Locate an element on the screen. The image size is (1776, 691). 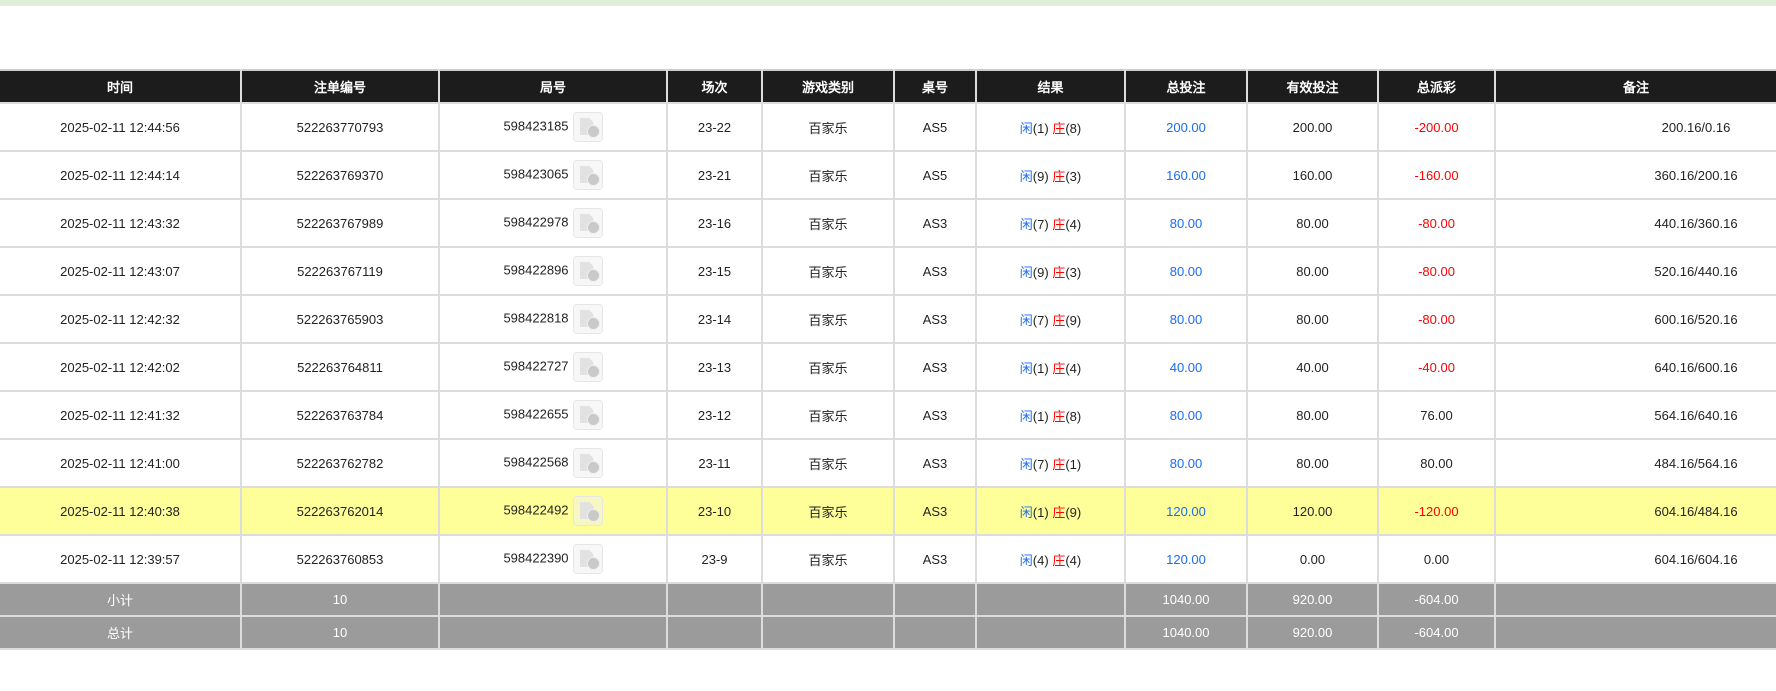
result-cell: 闲(1) 庄(4) is located at coordinates (1050, 367).